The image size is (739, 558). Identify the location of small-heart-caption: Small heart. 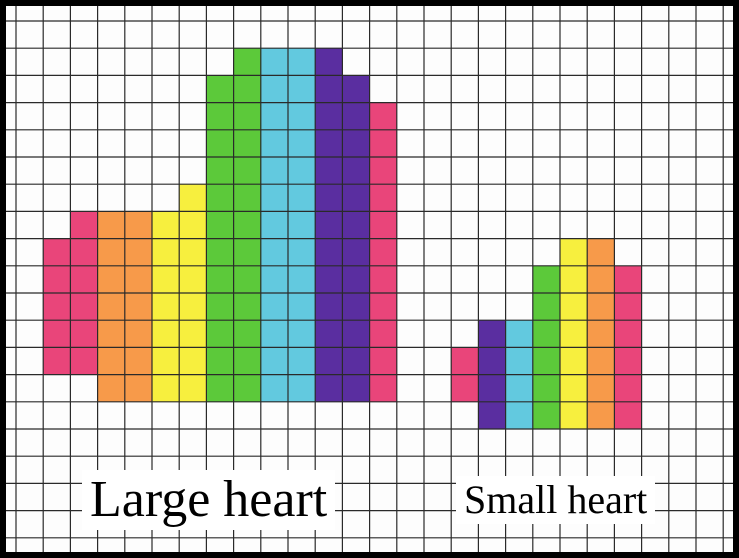
(556, 500).